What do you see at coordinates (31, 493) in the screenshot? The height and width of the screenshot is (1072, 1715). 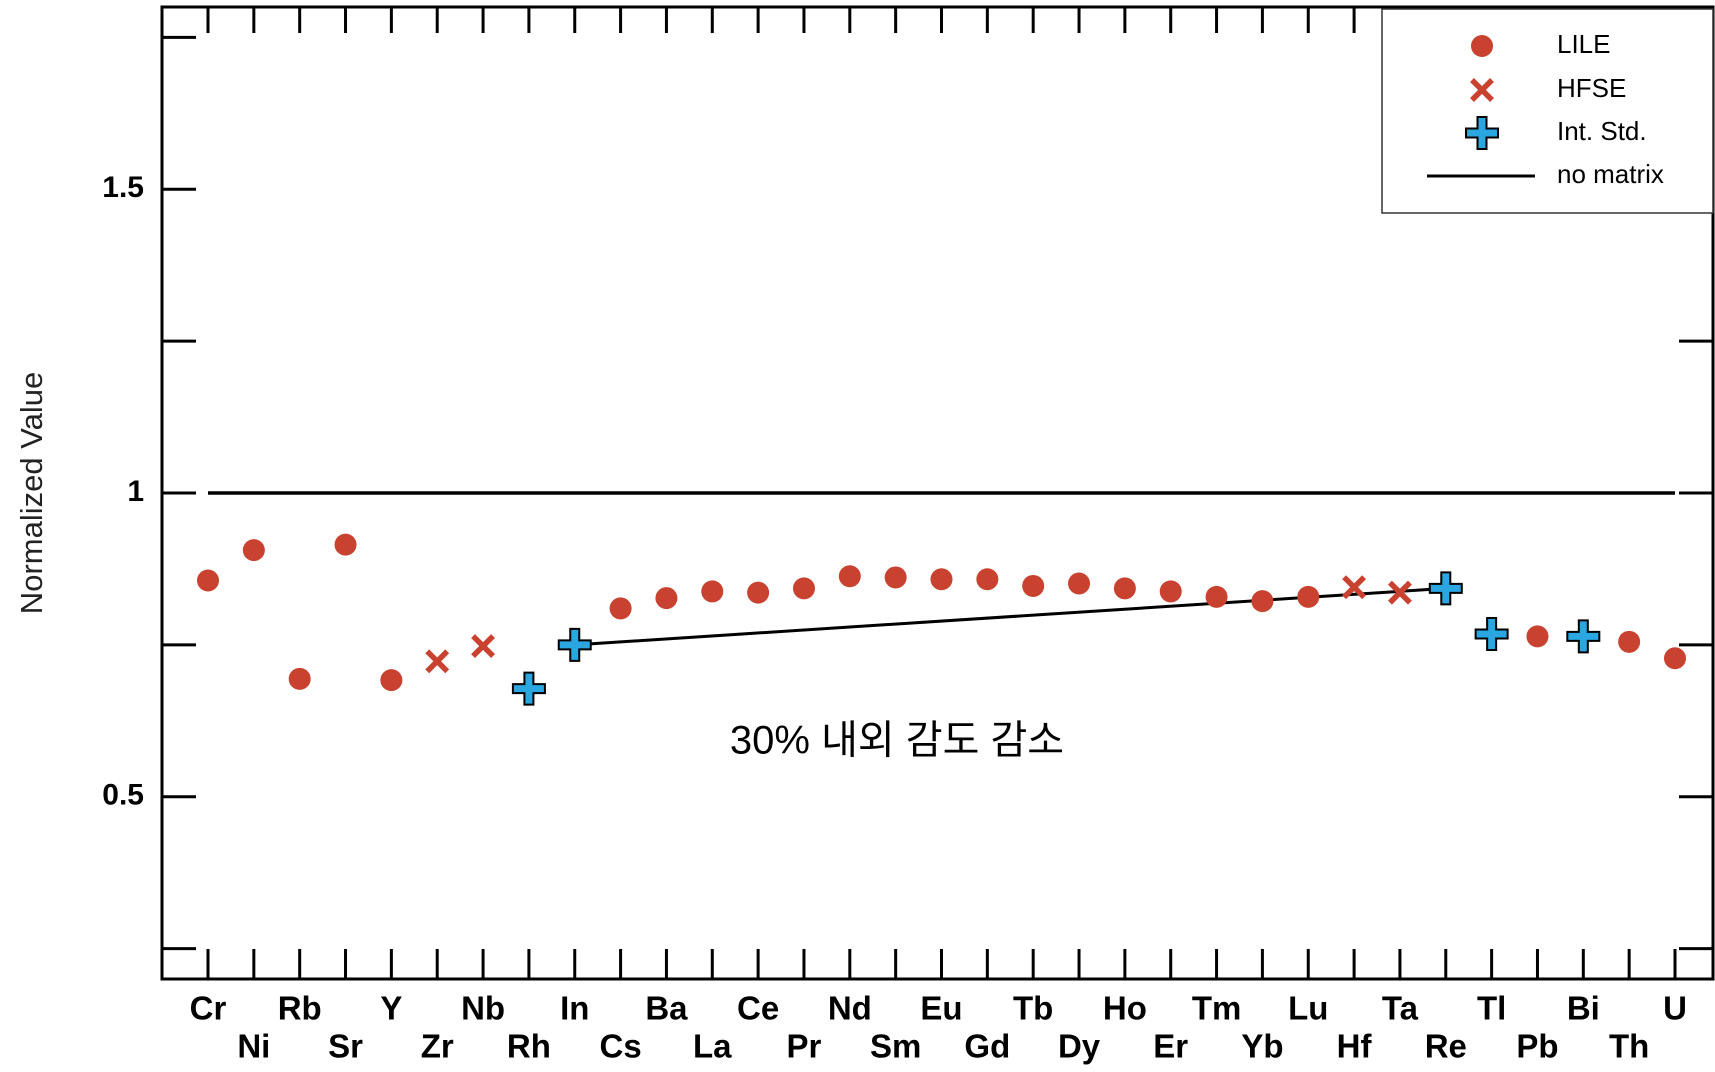 I see `y-axis-label: Normalized Value` at bounding box center [31, 493].